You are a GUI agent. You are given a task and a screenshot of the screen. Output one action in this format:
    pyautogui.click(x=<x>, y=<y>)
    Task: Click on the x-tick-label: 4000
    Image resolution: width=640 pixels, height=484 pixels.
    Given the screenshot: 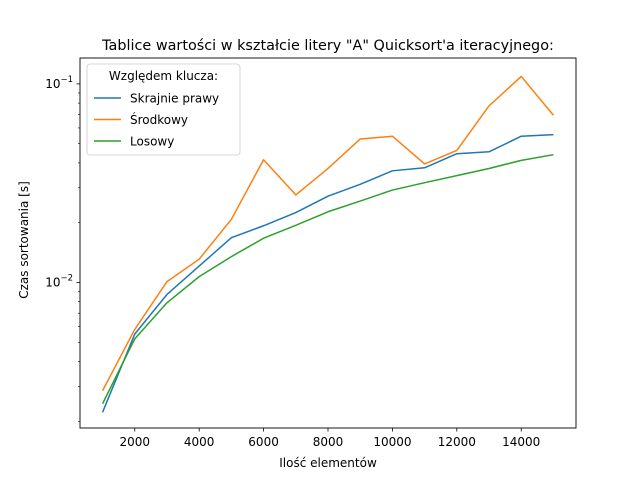 What is the action you would take?
    pyautogui.click(x=199, y=442)
    